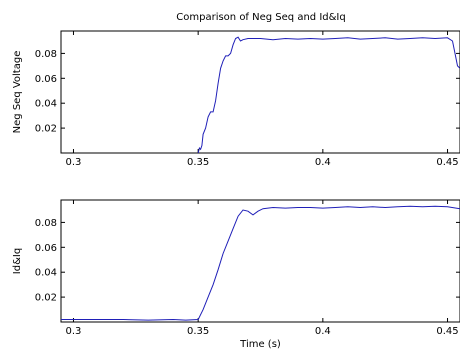  What do you see at coordinates (46, 79) in the screenshot?
I see `y-tick-label-1-2: 0.06` at bounding box center [46, 79].